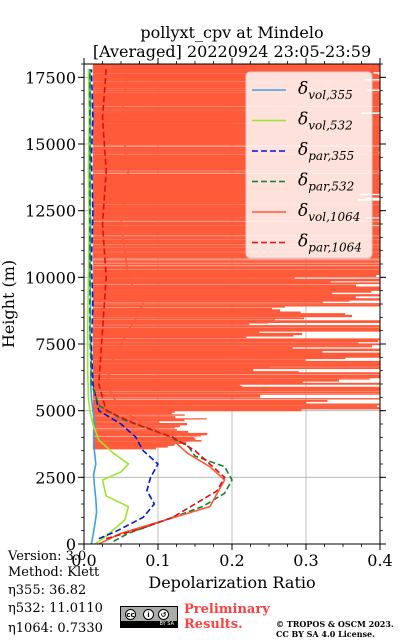  What do you see at coordinates (130, 614) in the screenshot?
I see `cc-icon: cc` at bounding box center [130, 614].